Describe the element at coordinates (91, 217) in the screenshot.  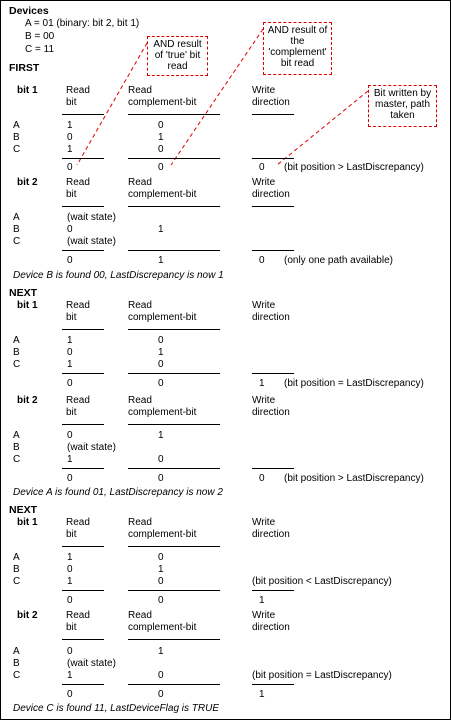
I see `read-bit-a: (wait state)` at that location.